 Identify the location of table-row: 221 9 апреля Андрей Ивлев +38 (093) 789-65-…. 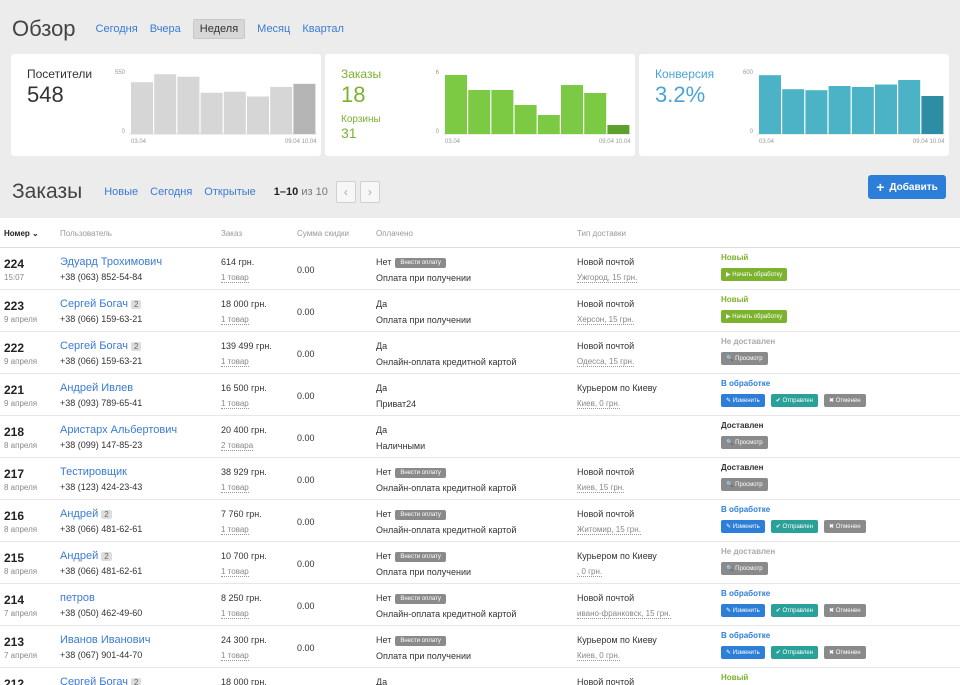
(480, 395).